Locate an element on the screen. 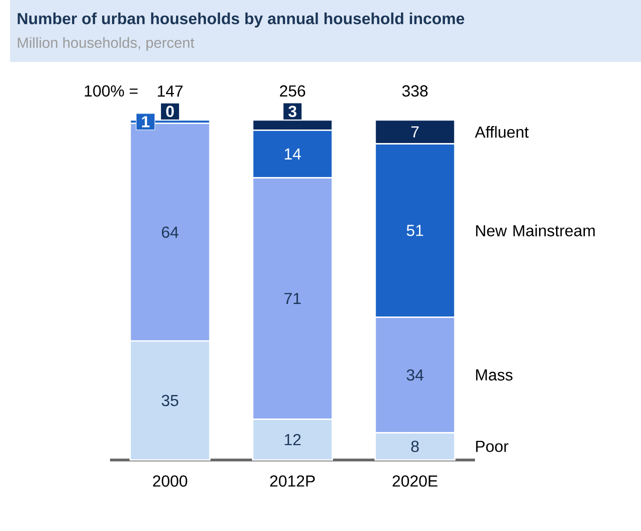 This screenshot has width=641, height=531. data-label: 14 is located at coordinates (292, 154).